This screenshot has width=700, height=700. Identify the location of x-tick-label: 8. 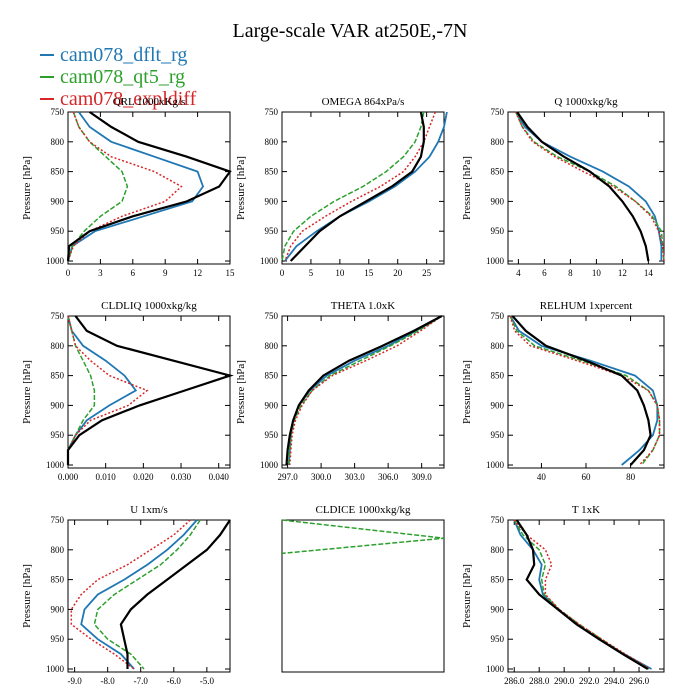
(570, 273).